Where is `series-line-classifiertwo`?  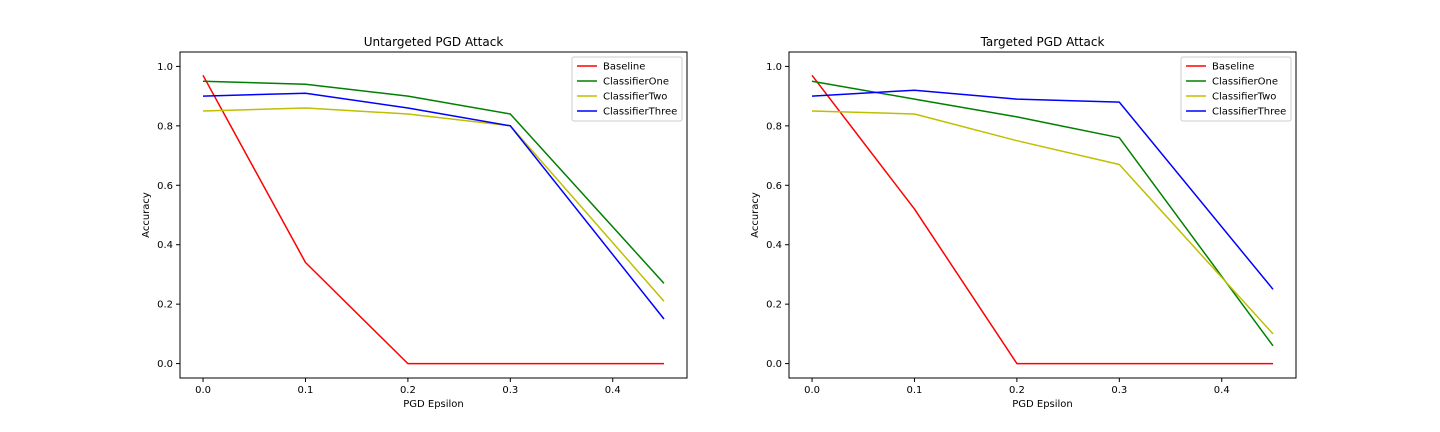 series-line-classifiertwo is located at coordinates (433, 204).